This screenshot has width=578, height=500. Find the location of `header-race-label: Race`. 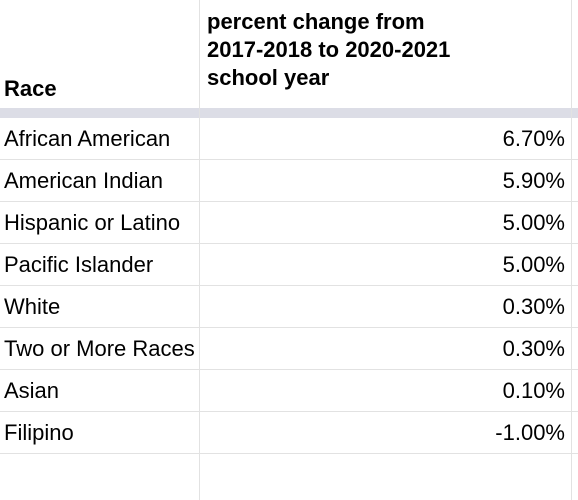

header-race-label: Race is located at coordinates (30, 88).